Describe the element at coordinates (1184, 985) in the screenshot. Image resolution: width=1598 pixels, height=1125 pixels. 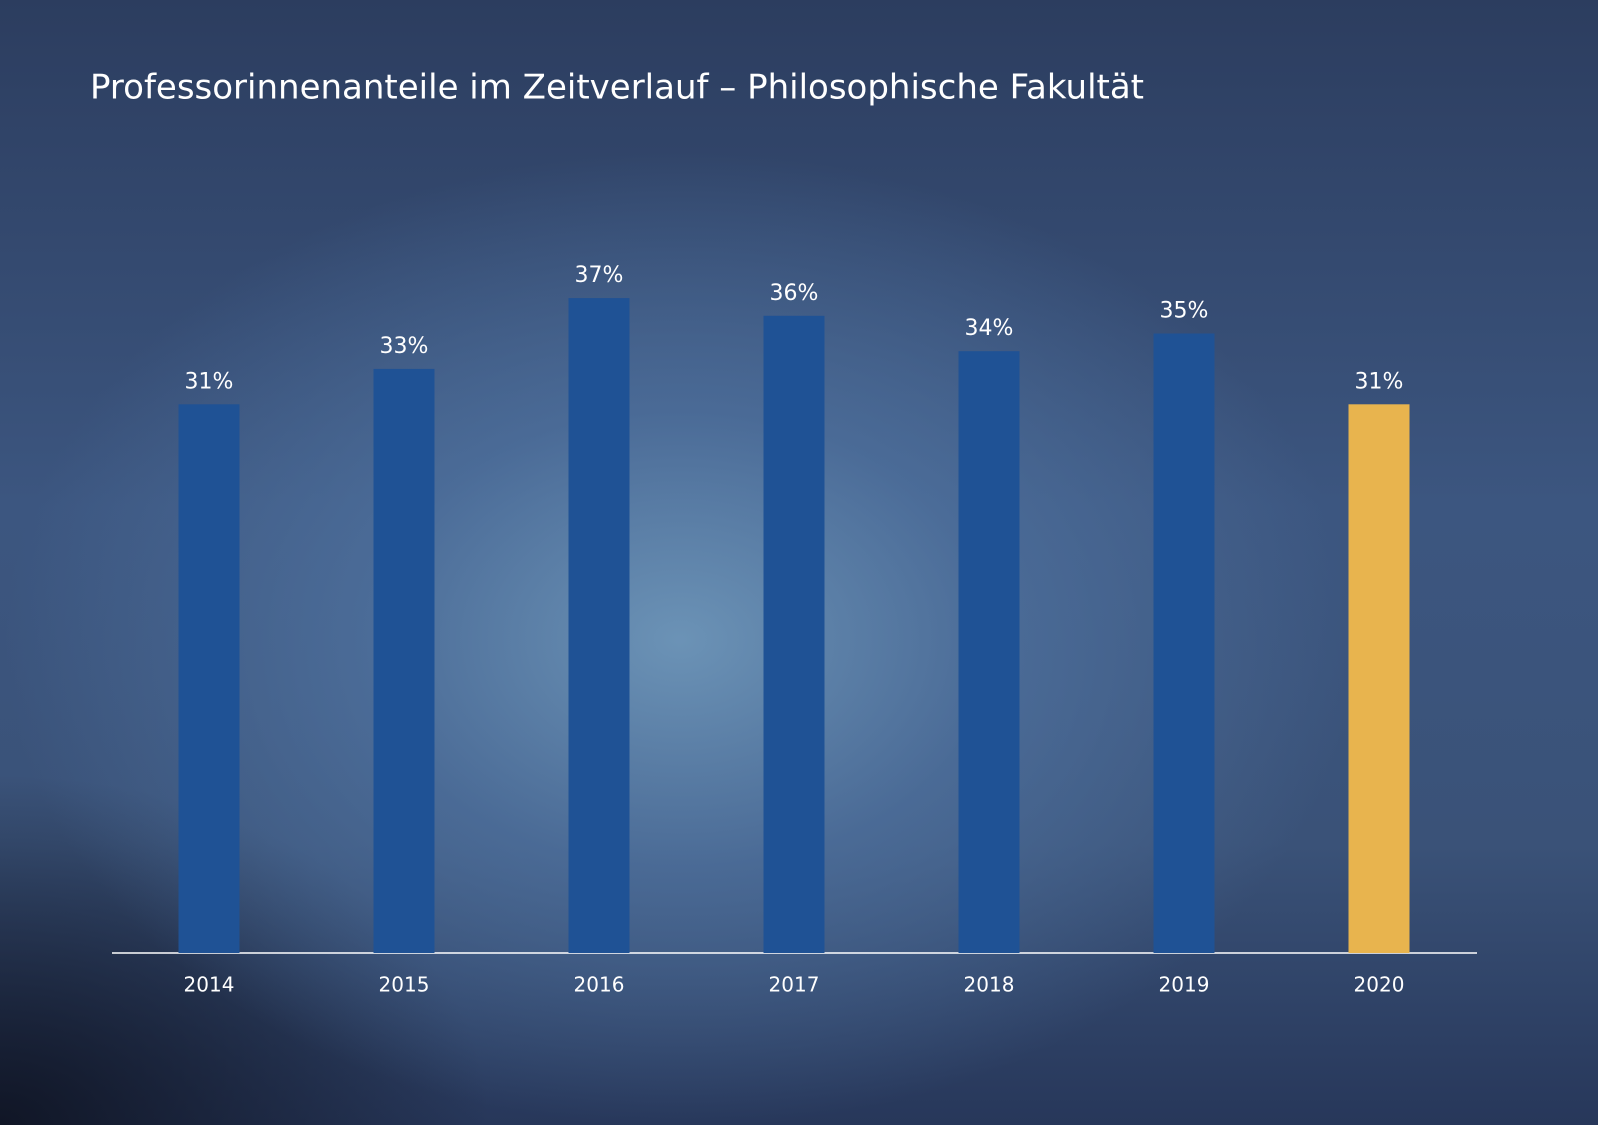
I see `x-tick-label: 2019` at that location.